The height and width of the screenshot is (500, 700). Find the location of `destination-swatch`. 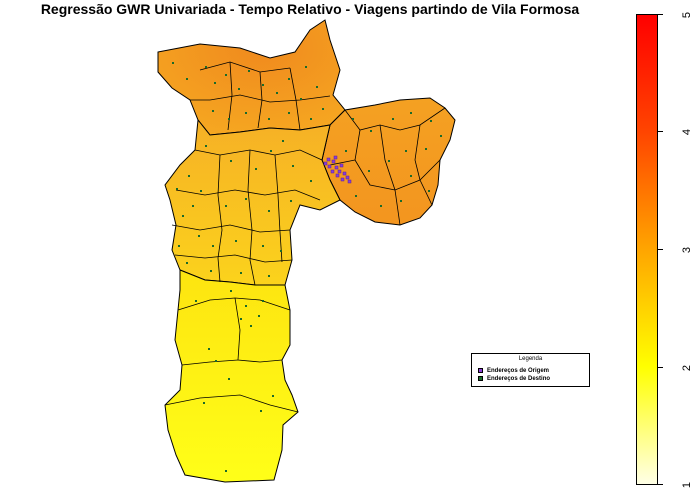

destination-swatch is located at coordinates (480, 378).